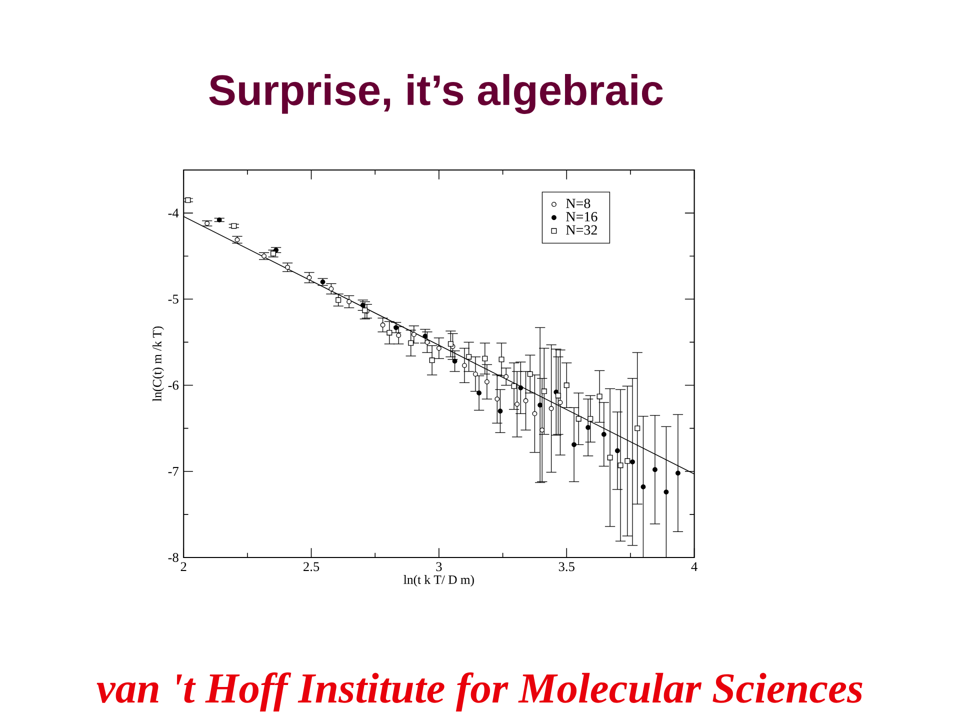  What do you see at coordinates (173, 213) in the screenshot?
I see `y-tick-label: -4` at bounding box center [173, 213].